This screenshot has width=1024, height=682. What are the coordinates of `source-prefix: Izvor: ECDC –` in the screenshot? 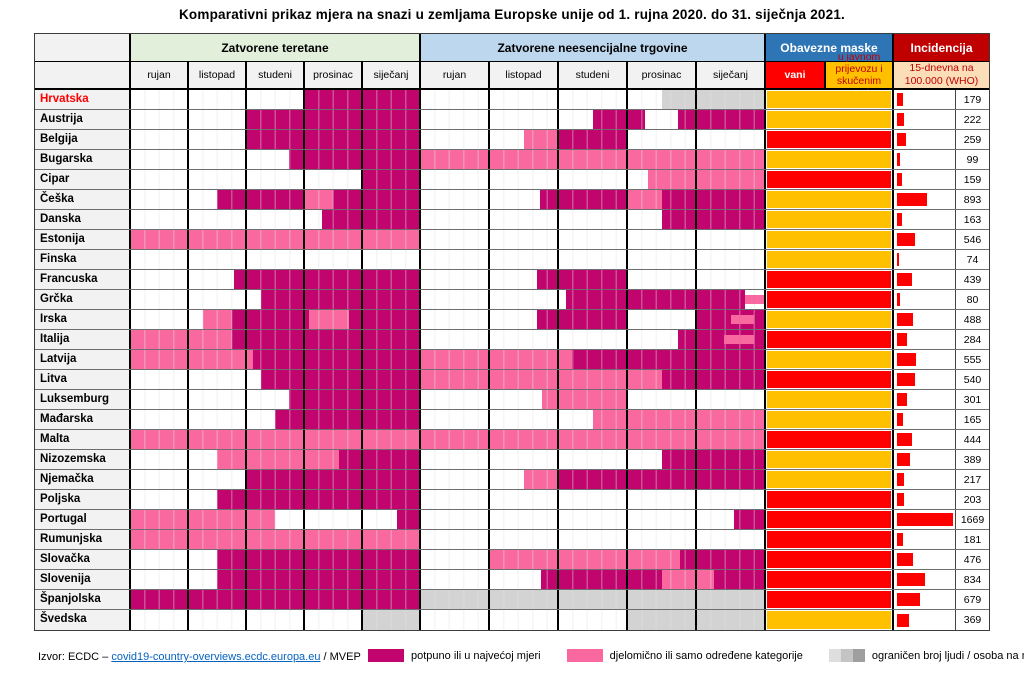 It's located at (75, 657).